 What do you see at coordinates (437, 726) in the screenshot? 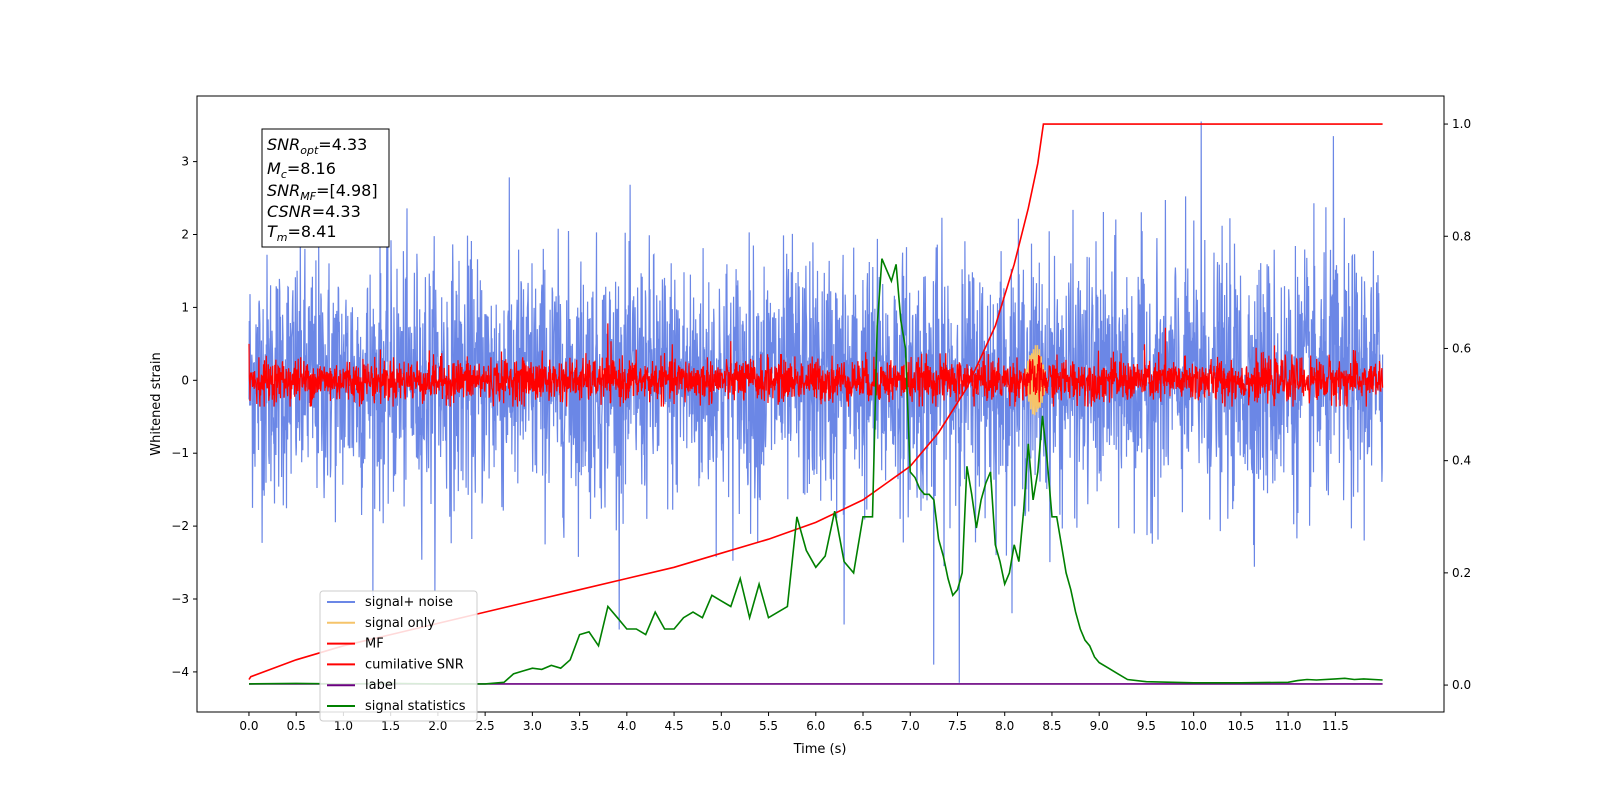
I see `x-tick-label: 2.0` at bounding box center [437, 726].